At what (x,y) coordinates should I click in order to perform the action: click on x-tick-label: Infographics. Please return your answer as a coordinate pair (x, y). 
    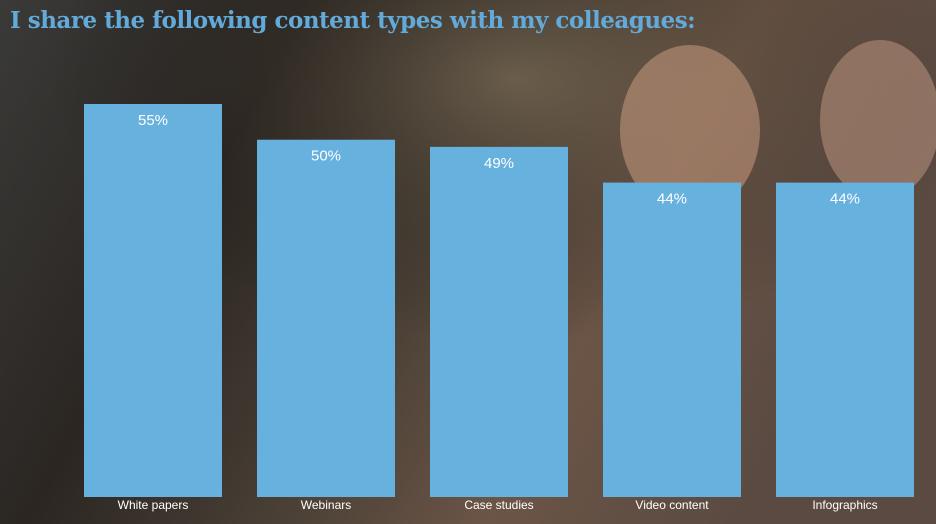
    Looking at the image, I should click on (844, 505).